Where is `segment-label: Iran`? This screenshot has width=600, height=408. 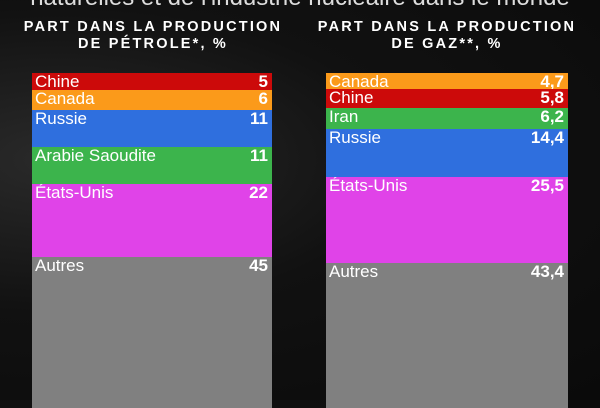 segment-label: Iran is located at coordinates (344, 117).